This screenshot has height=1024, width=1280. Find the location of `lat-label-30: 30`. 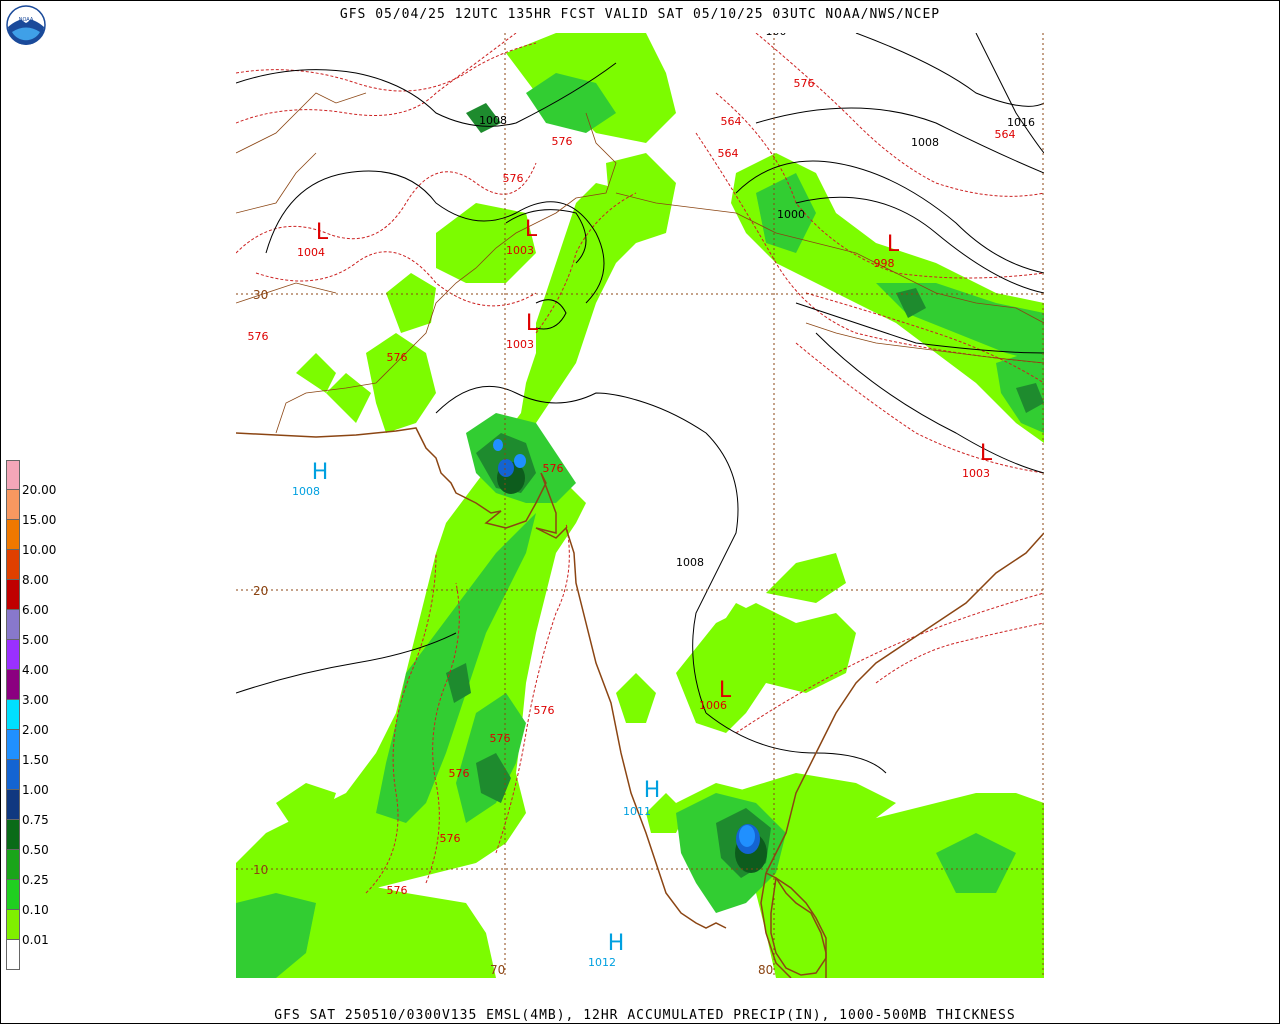

lat-label-30: 30 is located at coordinates (260, 295).